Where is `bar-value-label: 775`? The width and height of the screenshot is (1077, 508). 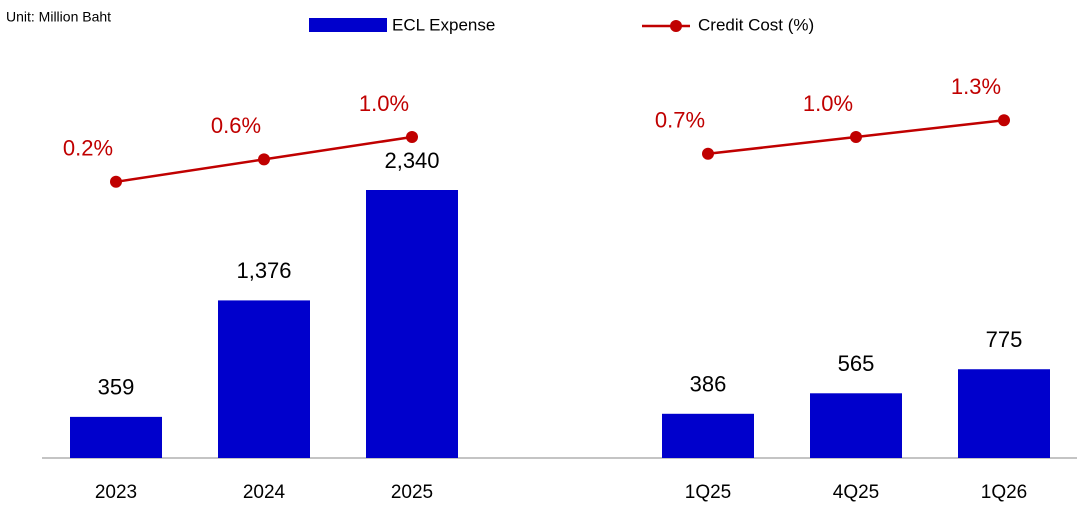 bar-value-label: 775 is located at coordinates (1004, 339).